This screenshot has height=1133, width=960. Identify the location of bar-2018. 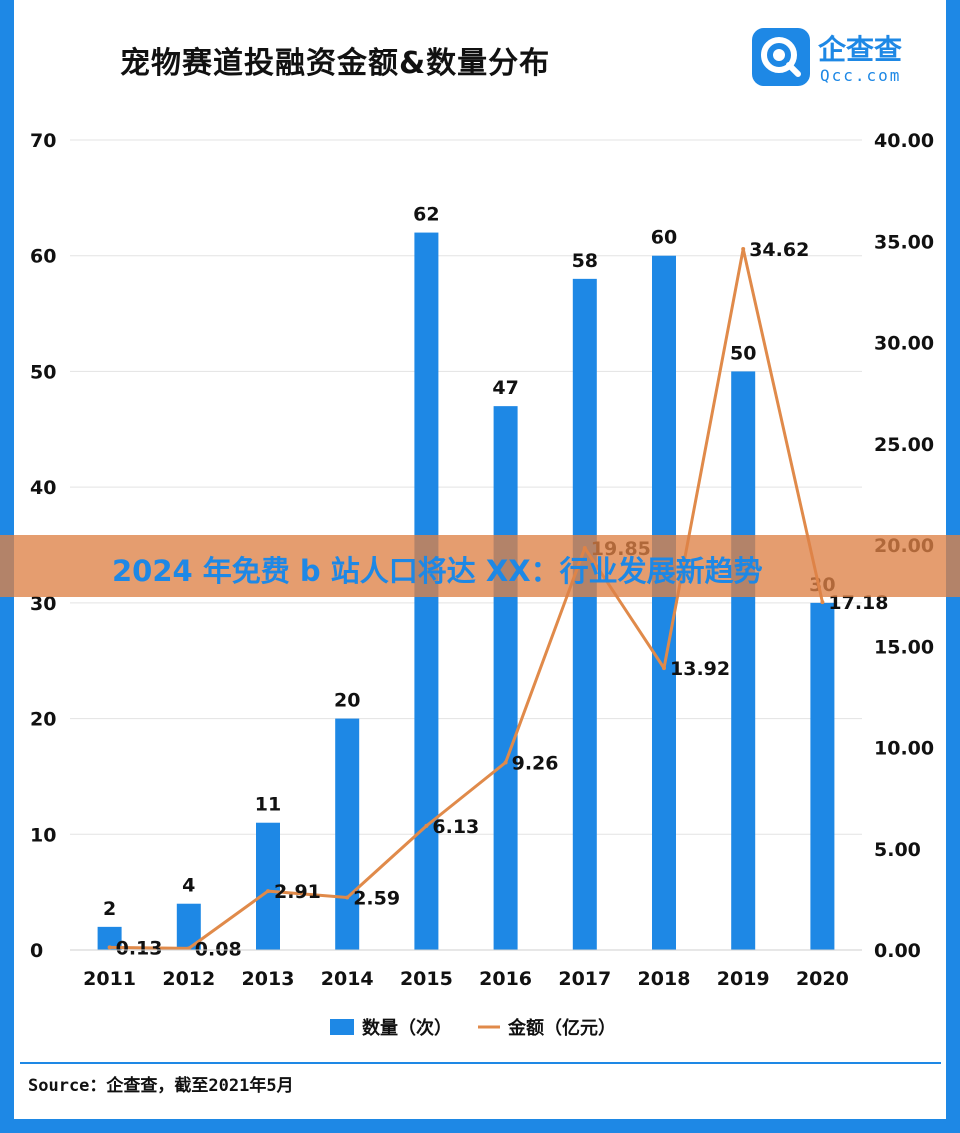
(664, 602).